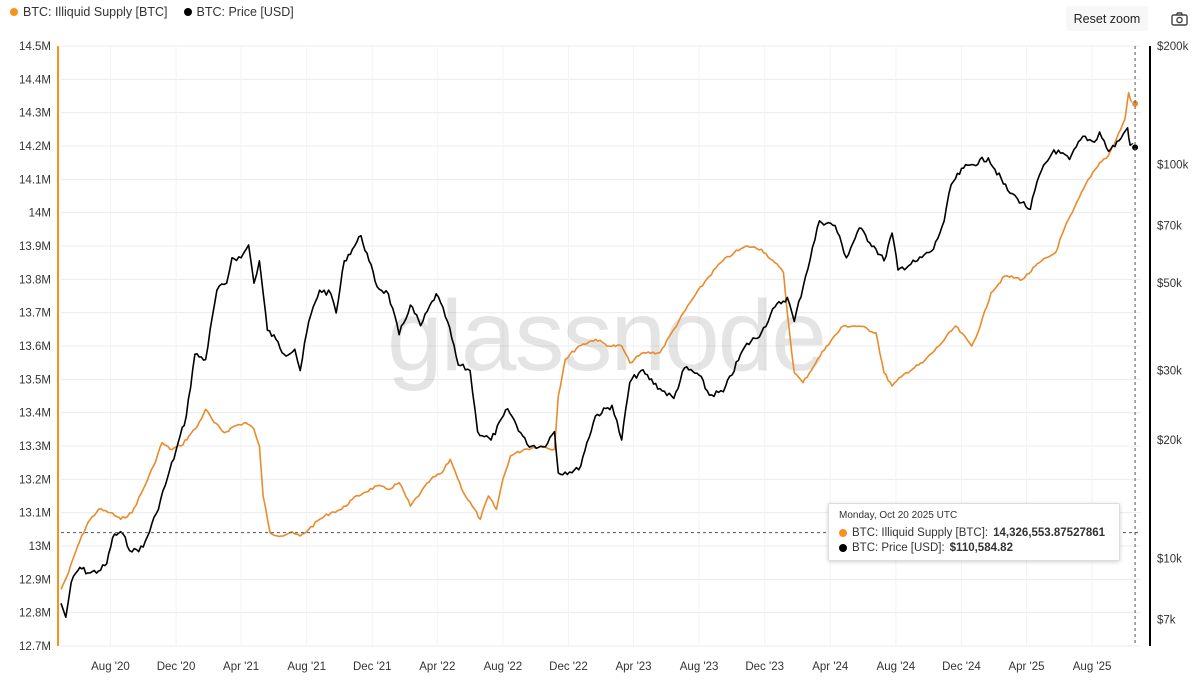 This screenshot has width=1200, height=680. Describe the element at coordinates (40, 214) in the screenshot. I see `y-left-tick-label: 14M` at that location.